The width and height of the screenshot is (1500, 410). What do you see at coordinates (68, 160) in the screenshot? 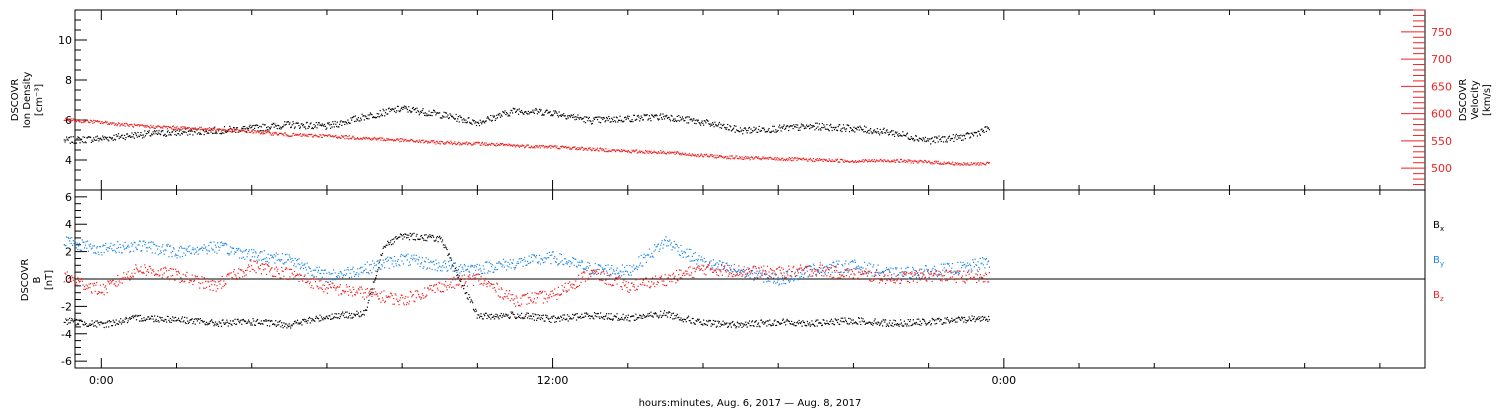
I see `density-tick-label: 4` at bounding box center [68, 160].